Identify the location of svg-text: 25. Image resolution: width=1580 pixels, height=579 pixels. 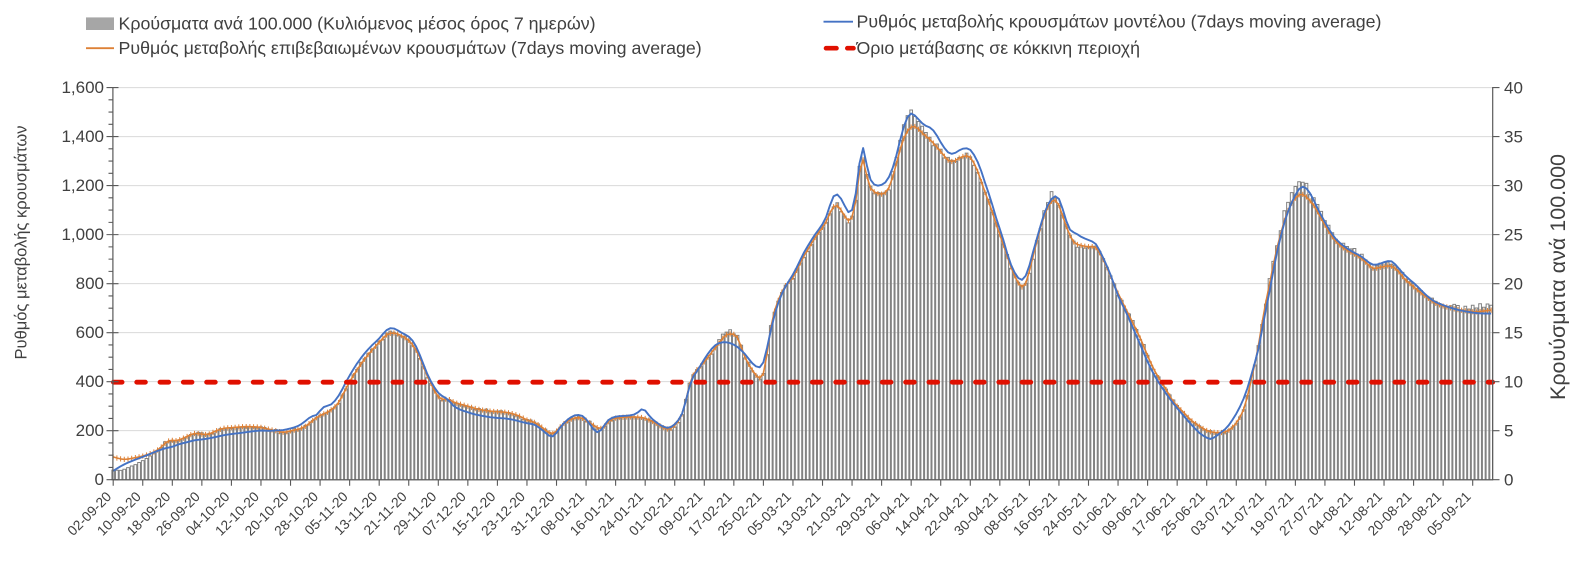
(1513, 234).